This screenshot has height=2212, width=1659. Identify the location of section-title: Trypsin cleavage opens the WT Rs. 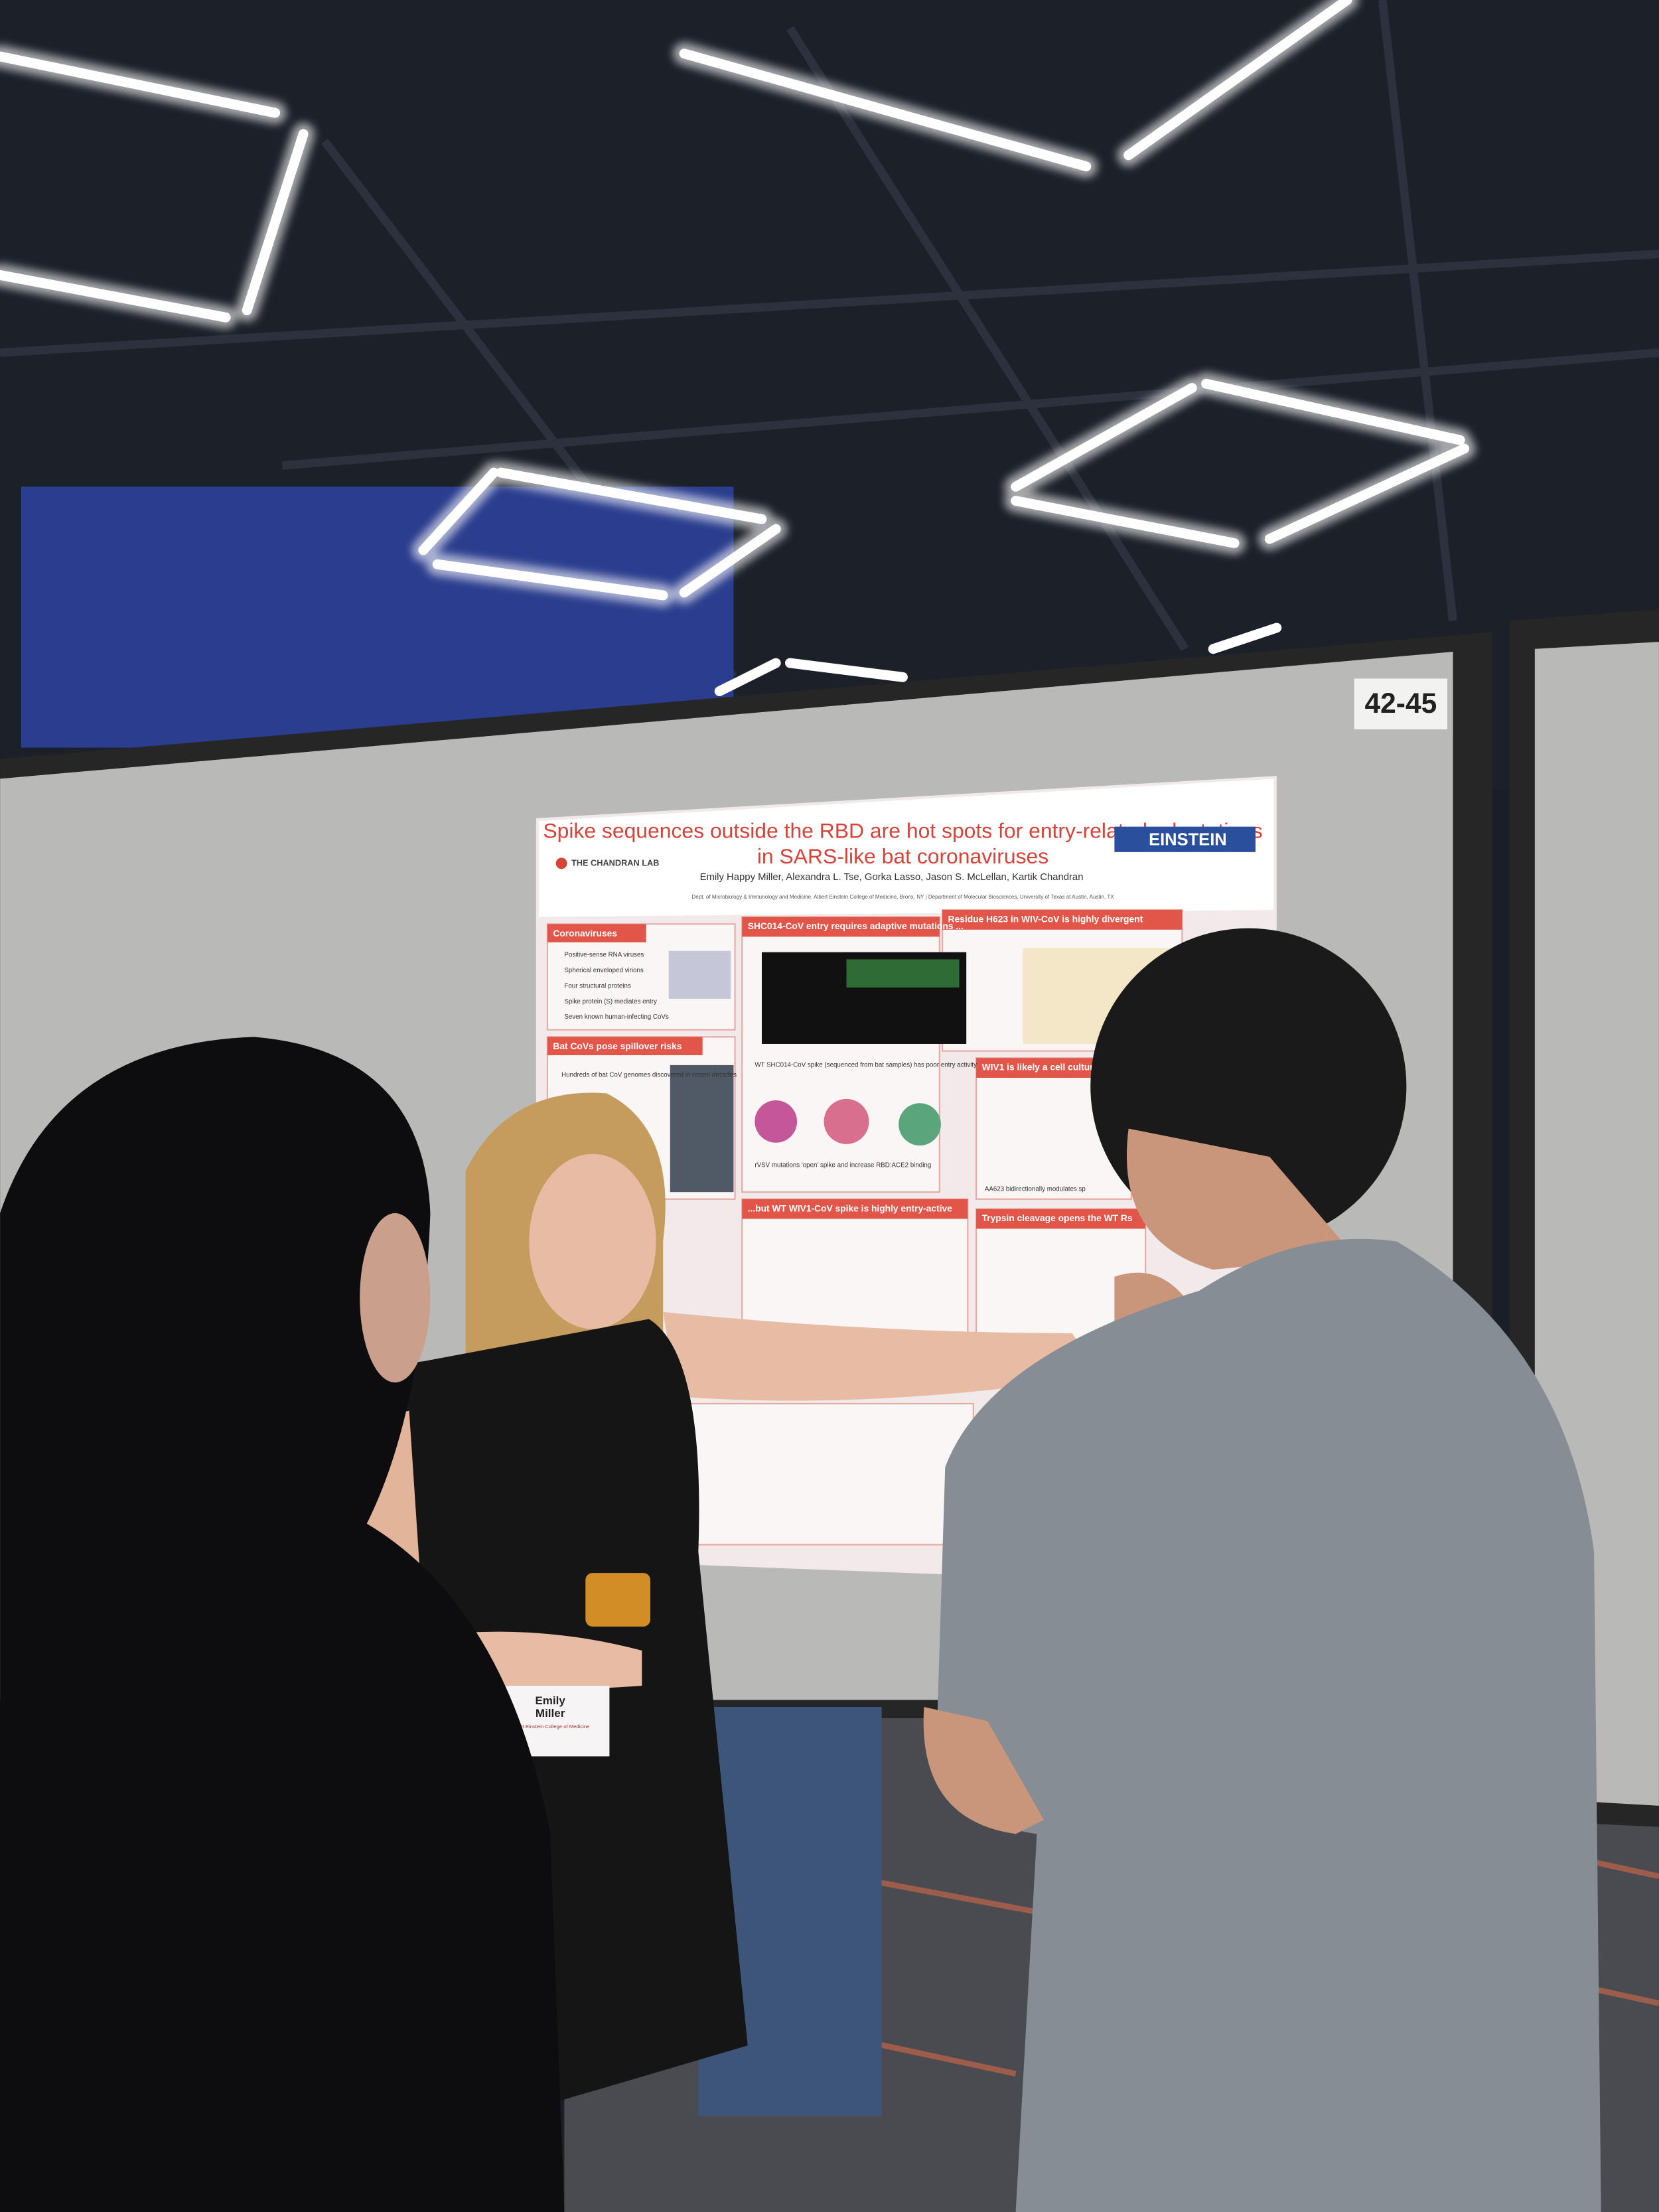
(1057, 1218).